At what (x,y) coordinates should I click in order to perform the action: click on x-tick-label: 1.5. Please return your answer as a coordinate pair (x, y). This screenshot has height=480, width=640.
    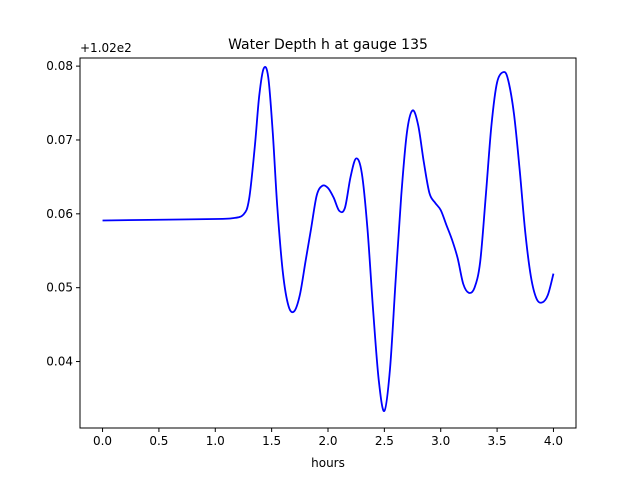
    Looking at the image, I should click on (271, 441).